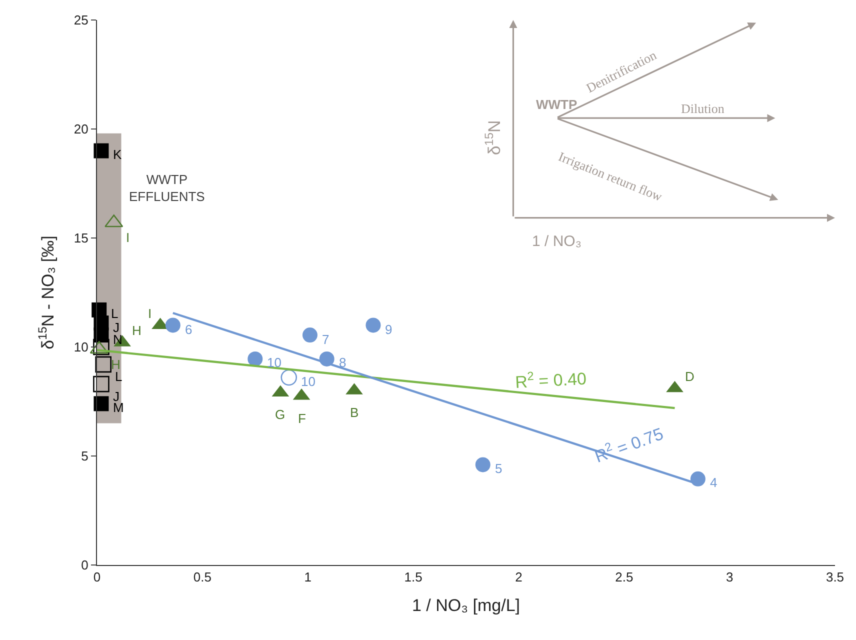 The height and width of the screenshot is (640, 856). Describe the element at coordinates (81, 347) in the screenshot. I see `y-tick-label: 10` at that location.